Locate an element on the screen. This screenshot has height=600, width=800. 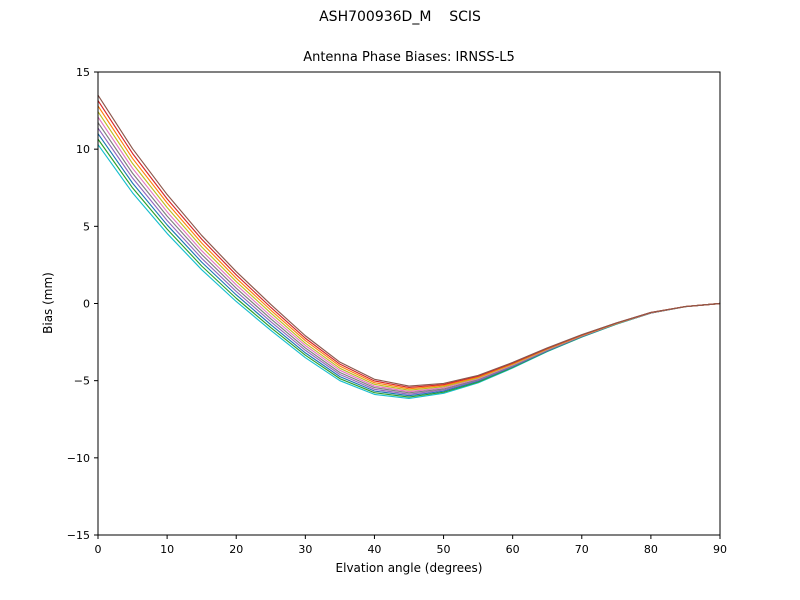
chart-title: Antenna Phase Biases: IRNSS-L5 is located at coordinates (409, 57).